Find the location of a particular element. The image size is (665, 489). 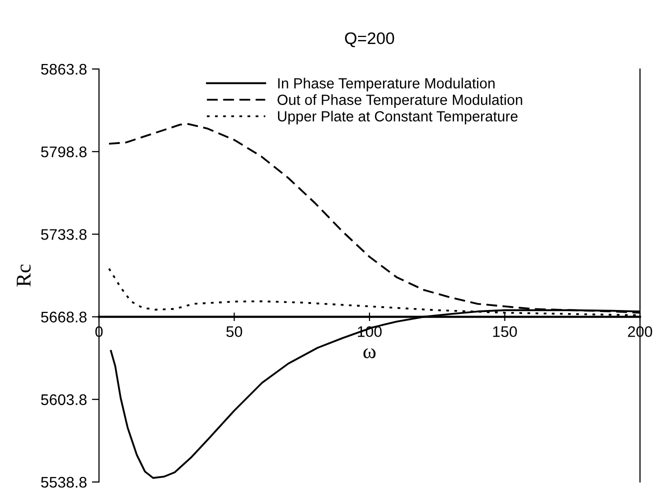

y-tick-label: 5668.8 is located at coordinates (64, 317).